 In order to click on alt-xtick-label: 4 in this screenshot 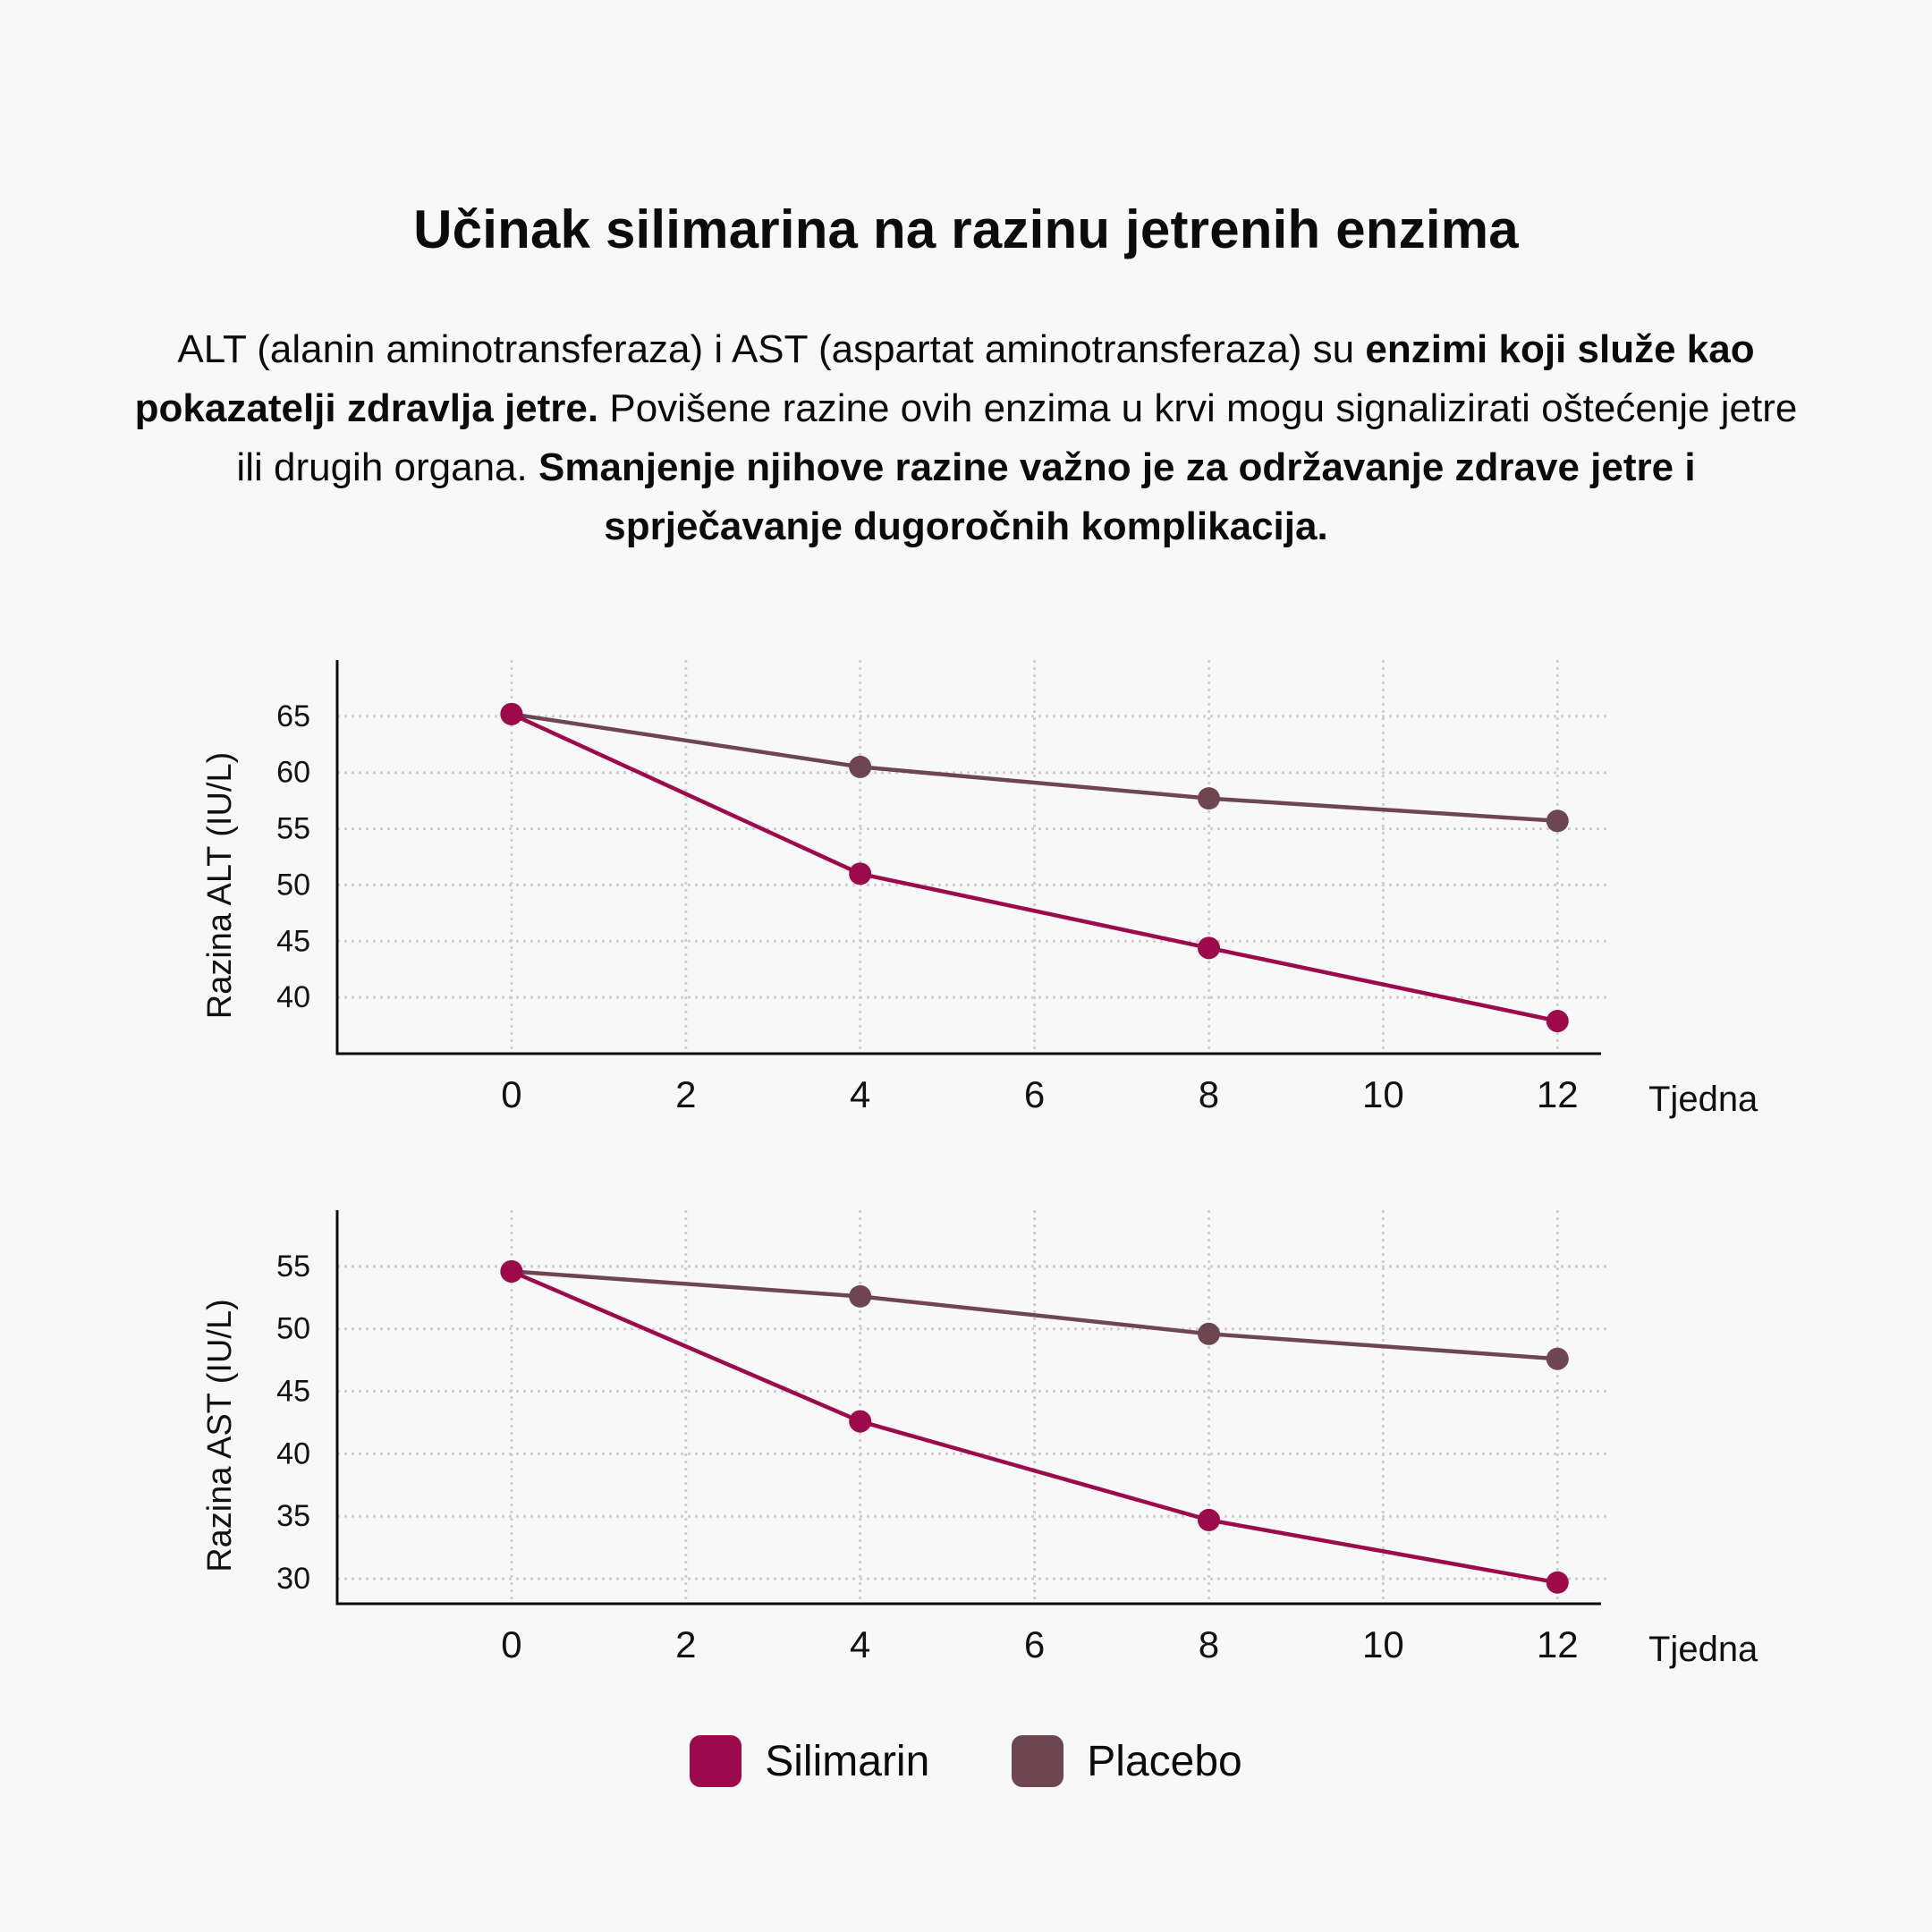, I will do `click(860, 1094)`.